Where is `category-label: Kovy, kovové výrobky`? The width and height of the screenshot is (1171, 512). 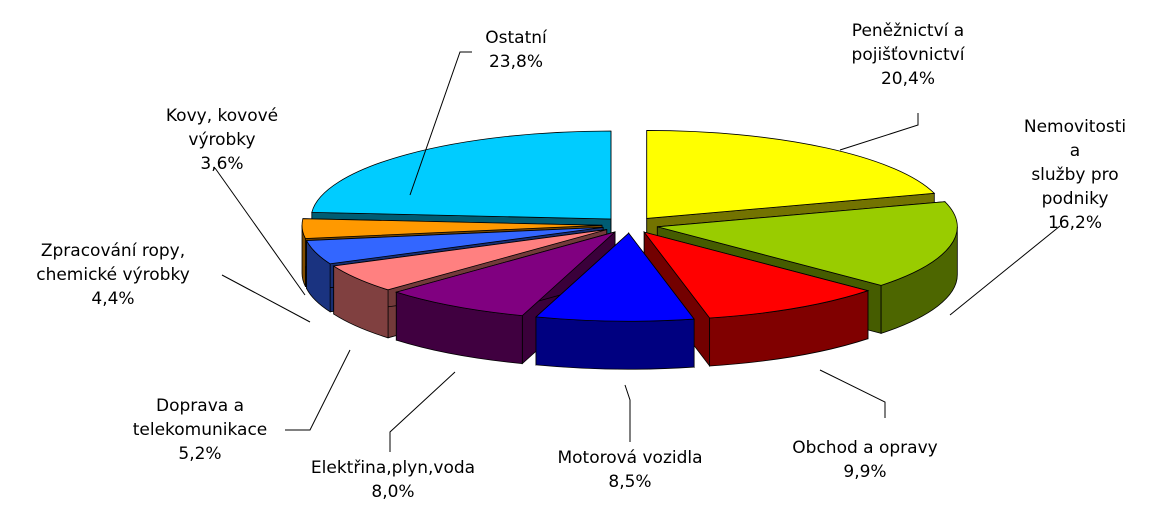 category-label: Kovy, kovové výrobky is located at coordinates (222, 128).